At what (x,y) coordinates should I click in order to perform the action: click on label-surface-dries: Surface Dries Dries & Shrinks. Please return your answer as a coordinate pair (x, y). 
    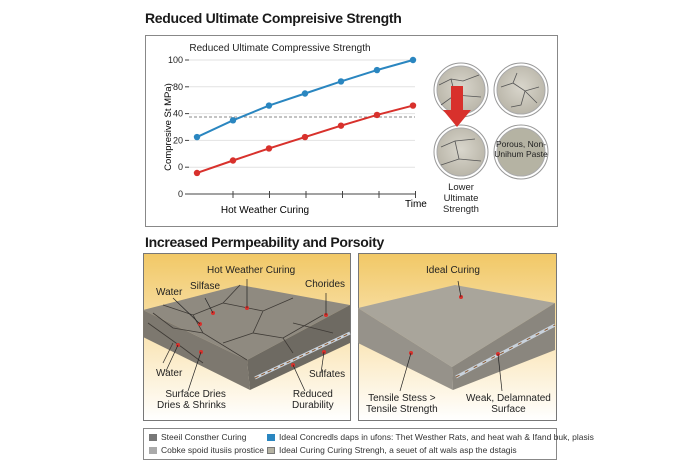
    Looking at the image, I should click on (191, 400).